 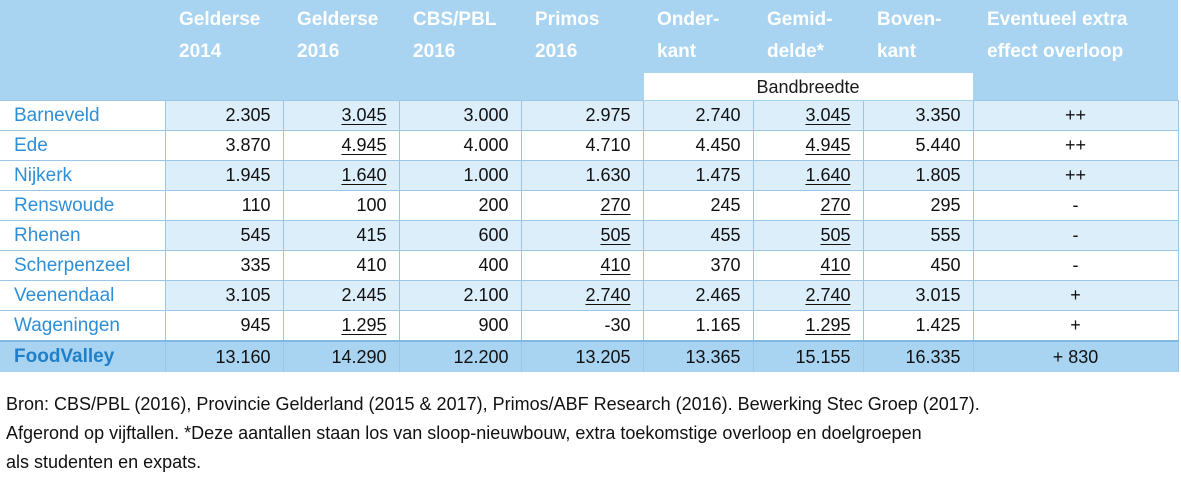 What do you see at coordinates (481, 356) in the screenshot?
I see `value-text: 12.200` at bounding box center [481, 356].